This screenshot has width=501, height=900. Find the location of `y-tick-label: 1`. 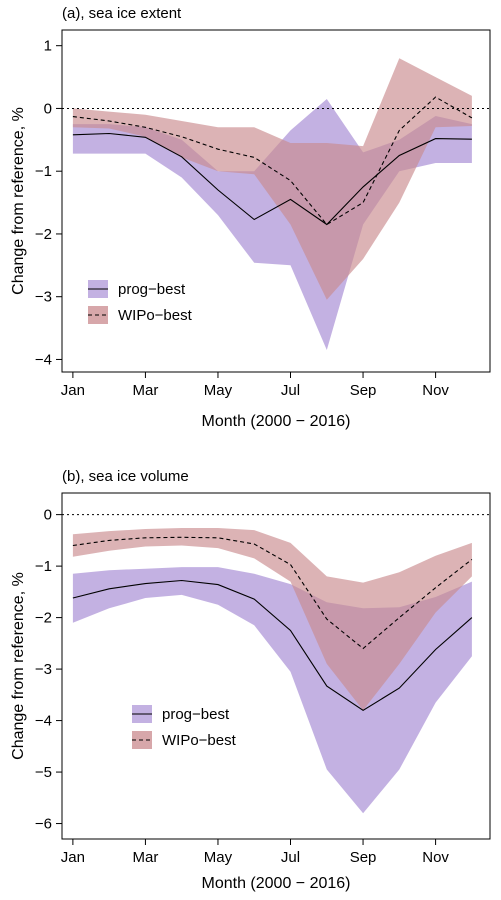

y-tick-label: 1 is located at coordinates (48, 46).